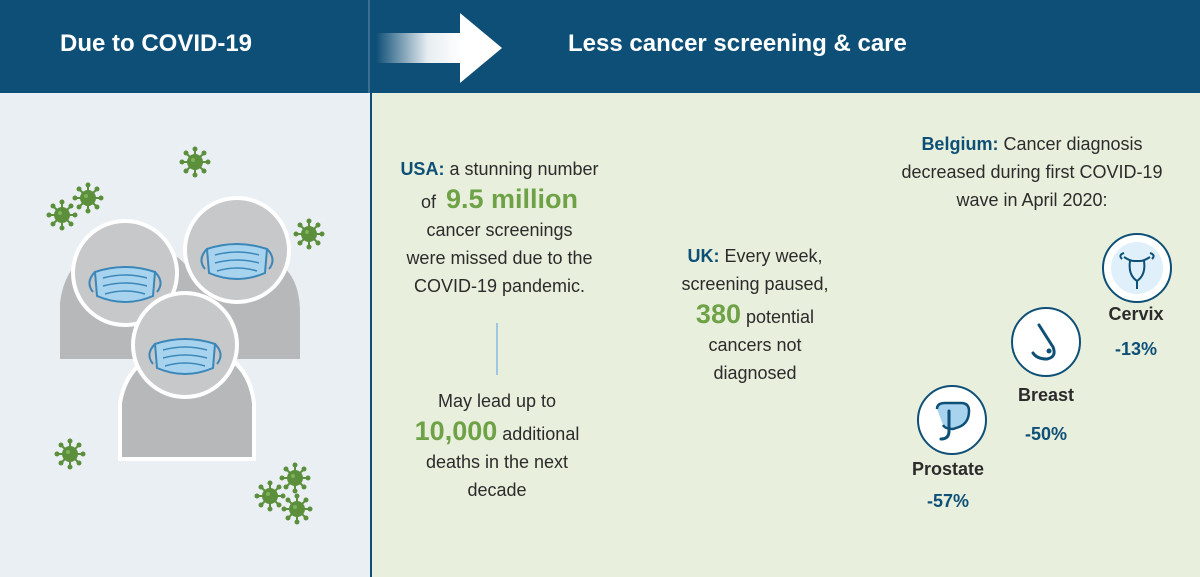 This screenshot has width=1200, height=577. What do you see at coordinates (703, 256) in the screenshot?
I see `uk-label: UK:` at bounding box center [703, 256].